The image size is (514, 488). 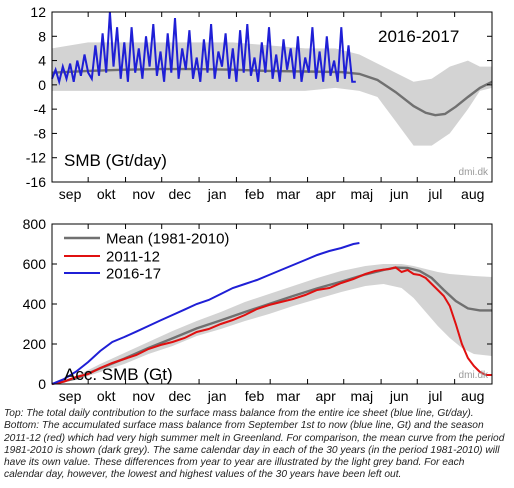 What do you see at coordinates (418, 36) in the screenshot?
I see `top-panel-title: 2016-2017` at bounding box center [418, 36].